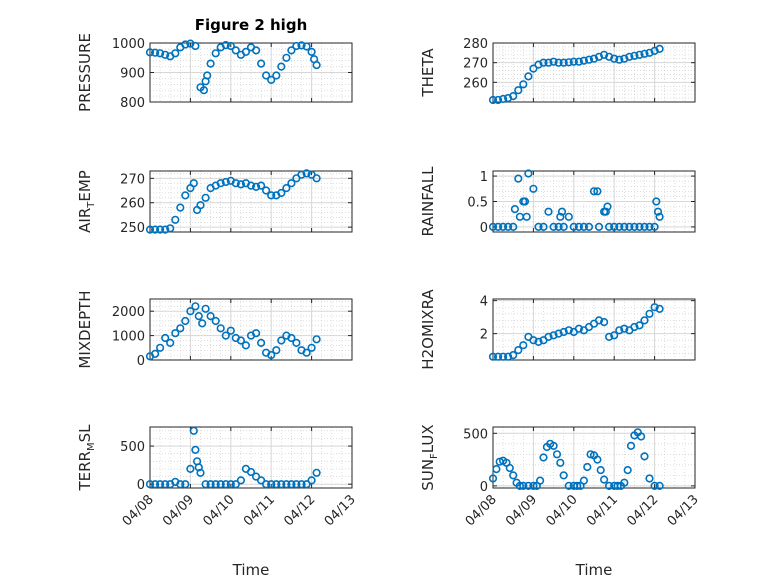 This screenshot has height=583, width=778. Describe the element at coordinates (481, 510) in the screenshot. I see `x-tick-label: 04/08` at that location.